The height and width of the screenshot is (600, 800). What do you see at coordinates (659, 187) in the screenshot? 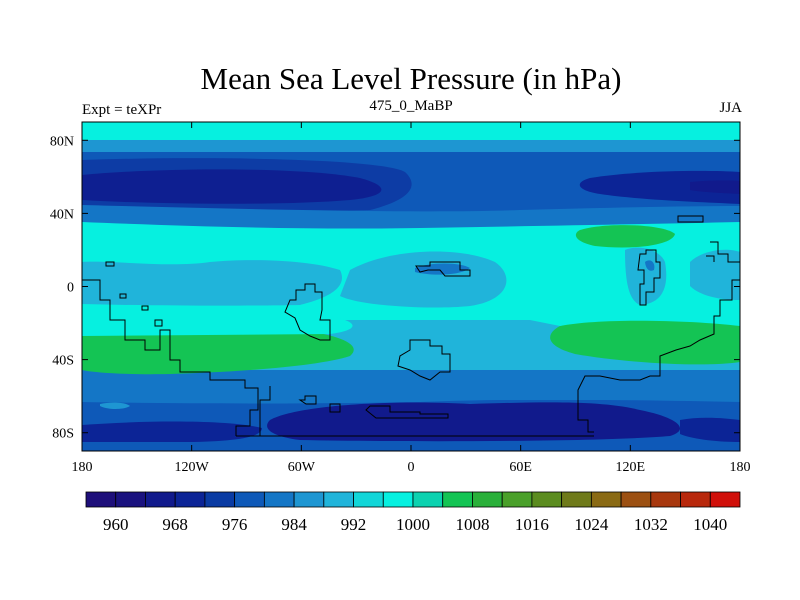
I see `north-pacific-low-rim` at bounding box center [659, 187].